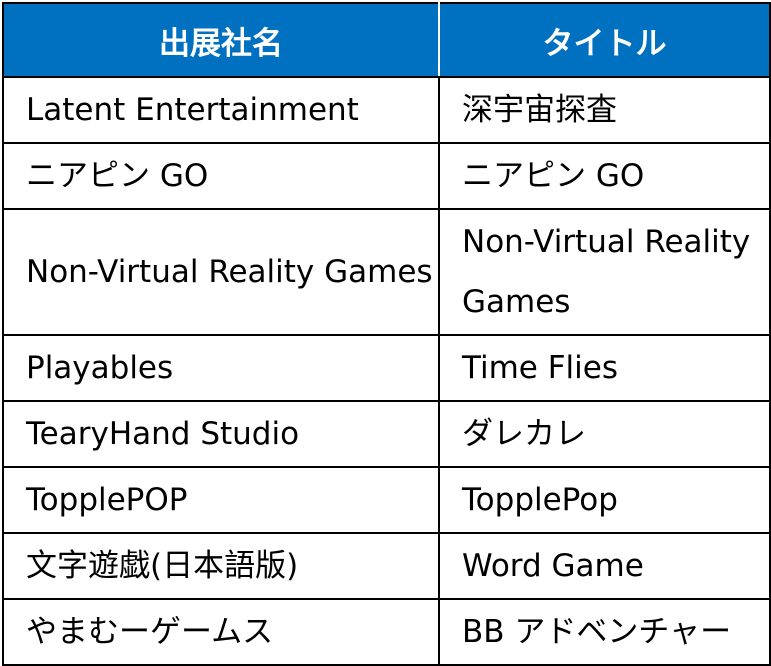 This screenshot has width=771, height=666. I want to click on table-row: 文字遊戯(日本語版) Word Game, so click(386, 566).